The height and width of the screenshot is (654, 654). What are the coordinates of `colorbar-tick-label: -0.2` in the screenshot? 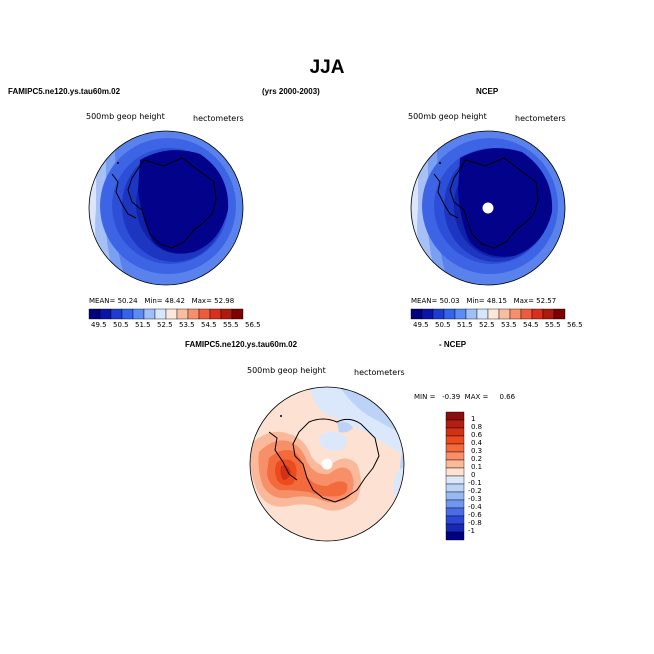 It's located at (475, 491).